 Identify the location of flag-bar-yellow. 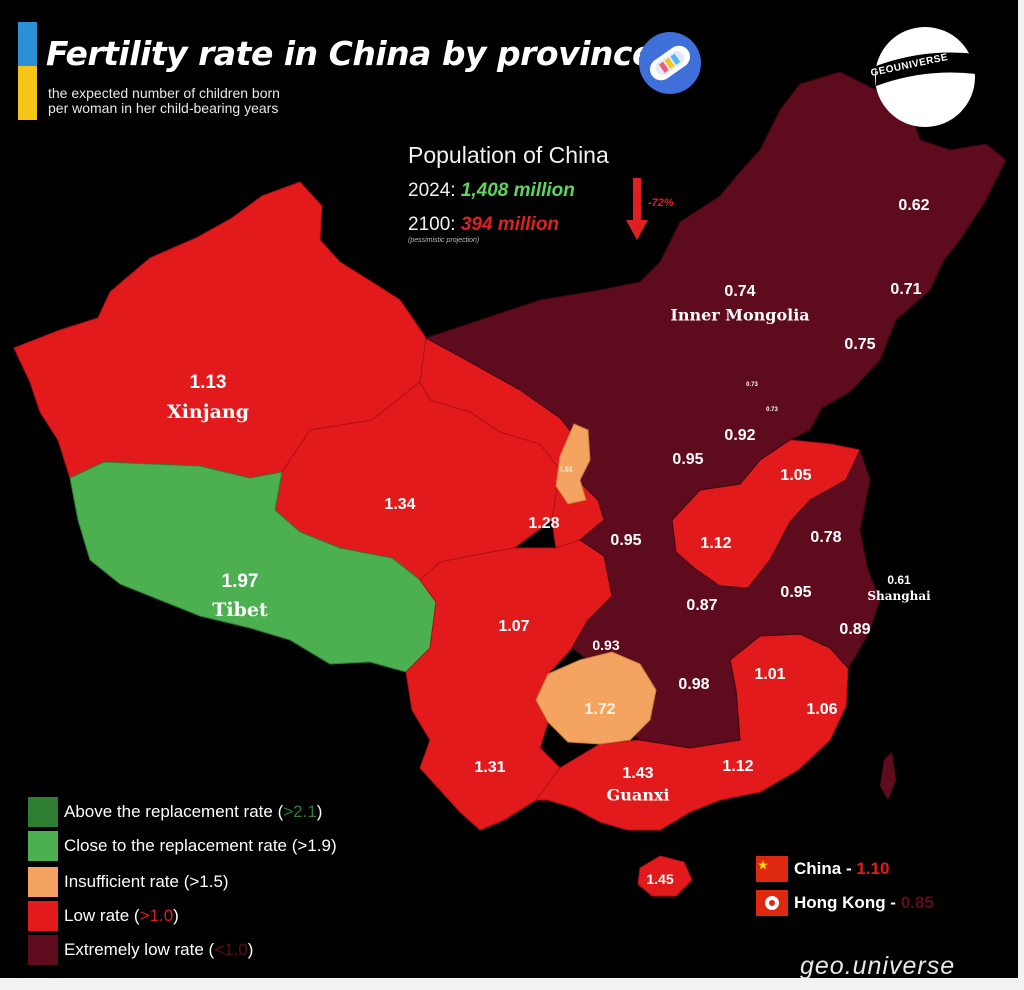
(27, 93).